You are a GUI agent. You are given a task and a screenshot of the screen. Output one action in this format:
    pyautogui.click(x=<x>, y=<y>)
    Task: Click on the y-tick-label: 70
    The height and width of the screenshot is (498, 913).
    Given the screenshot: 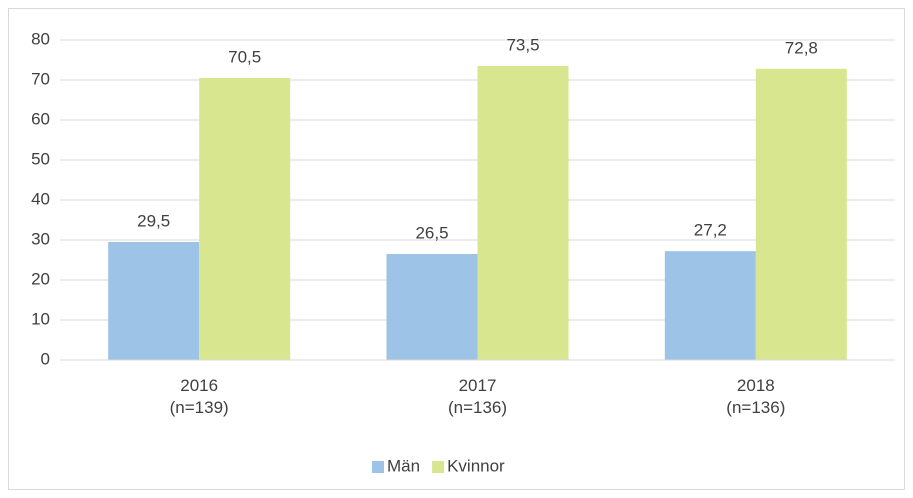 What is the action you would take?
    pyautogui.click(x=40, y=78)
    